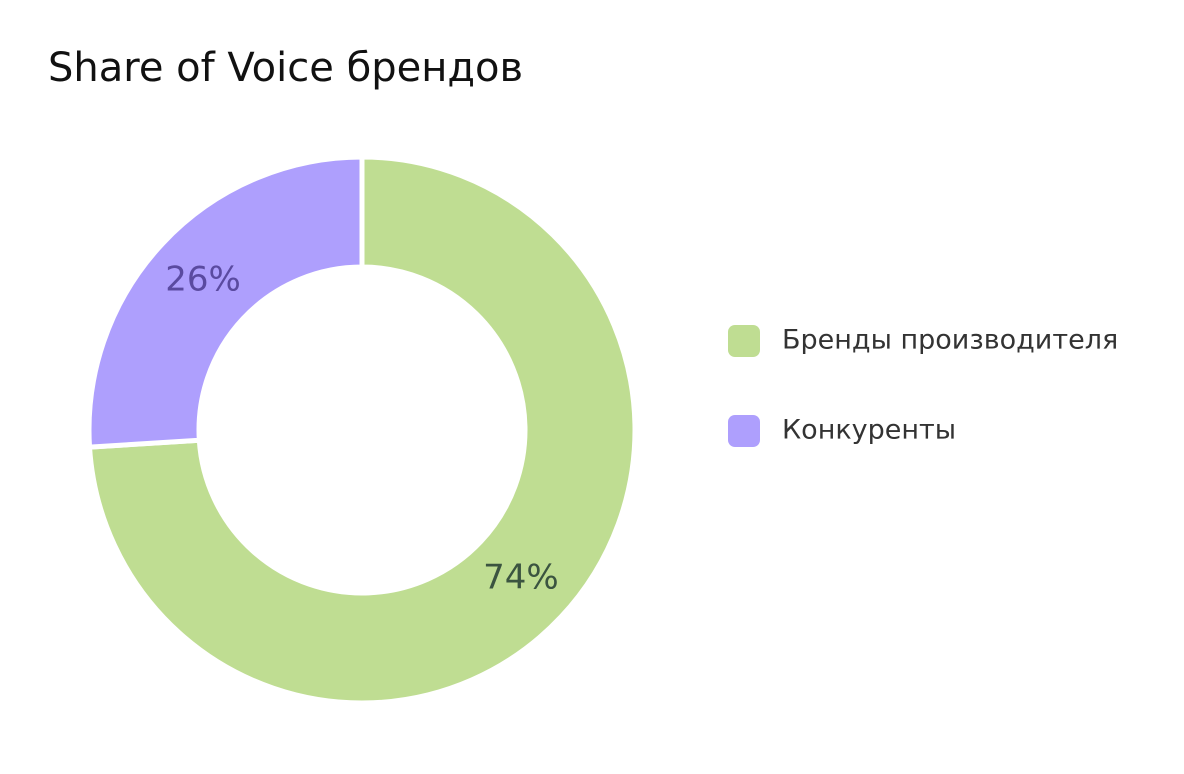  I want to click on chart-title: Share of Voice брендов, so click(285, 68).